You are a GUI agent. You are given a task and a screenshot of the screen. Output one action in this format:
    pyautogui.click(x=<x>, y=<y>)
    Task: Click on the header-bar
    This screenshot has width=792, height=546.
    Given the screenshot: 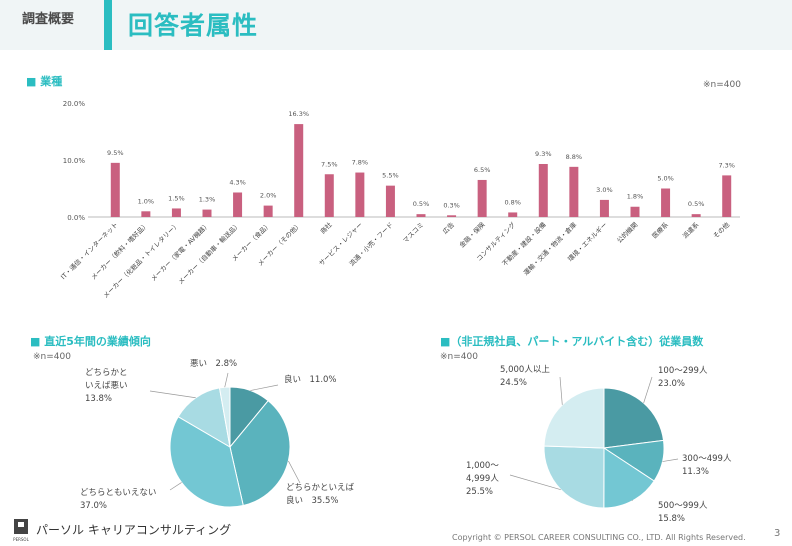 What is the action you would take?
    pyautogui.click(x=396, y=25)
    